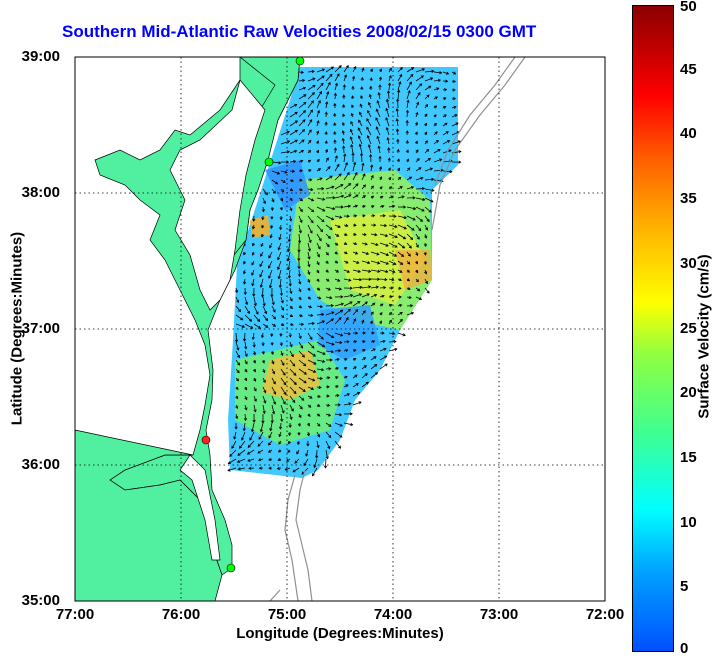  Describe the element at coordinates (40, 192) in the screenshot. I see `y-tick-label: 38:00` at that location.